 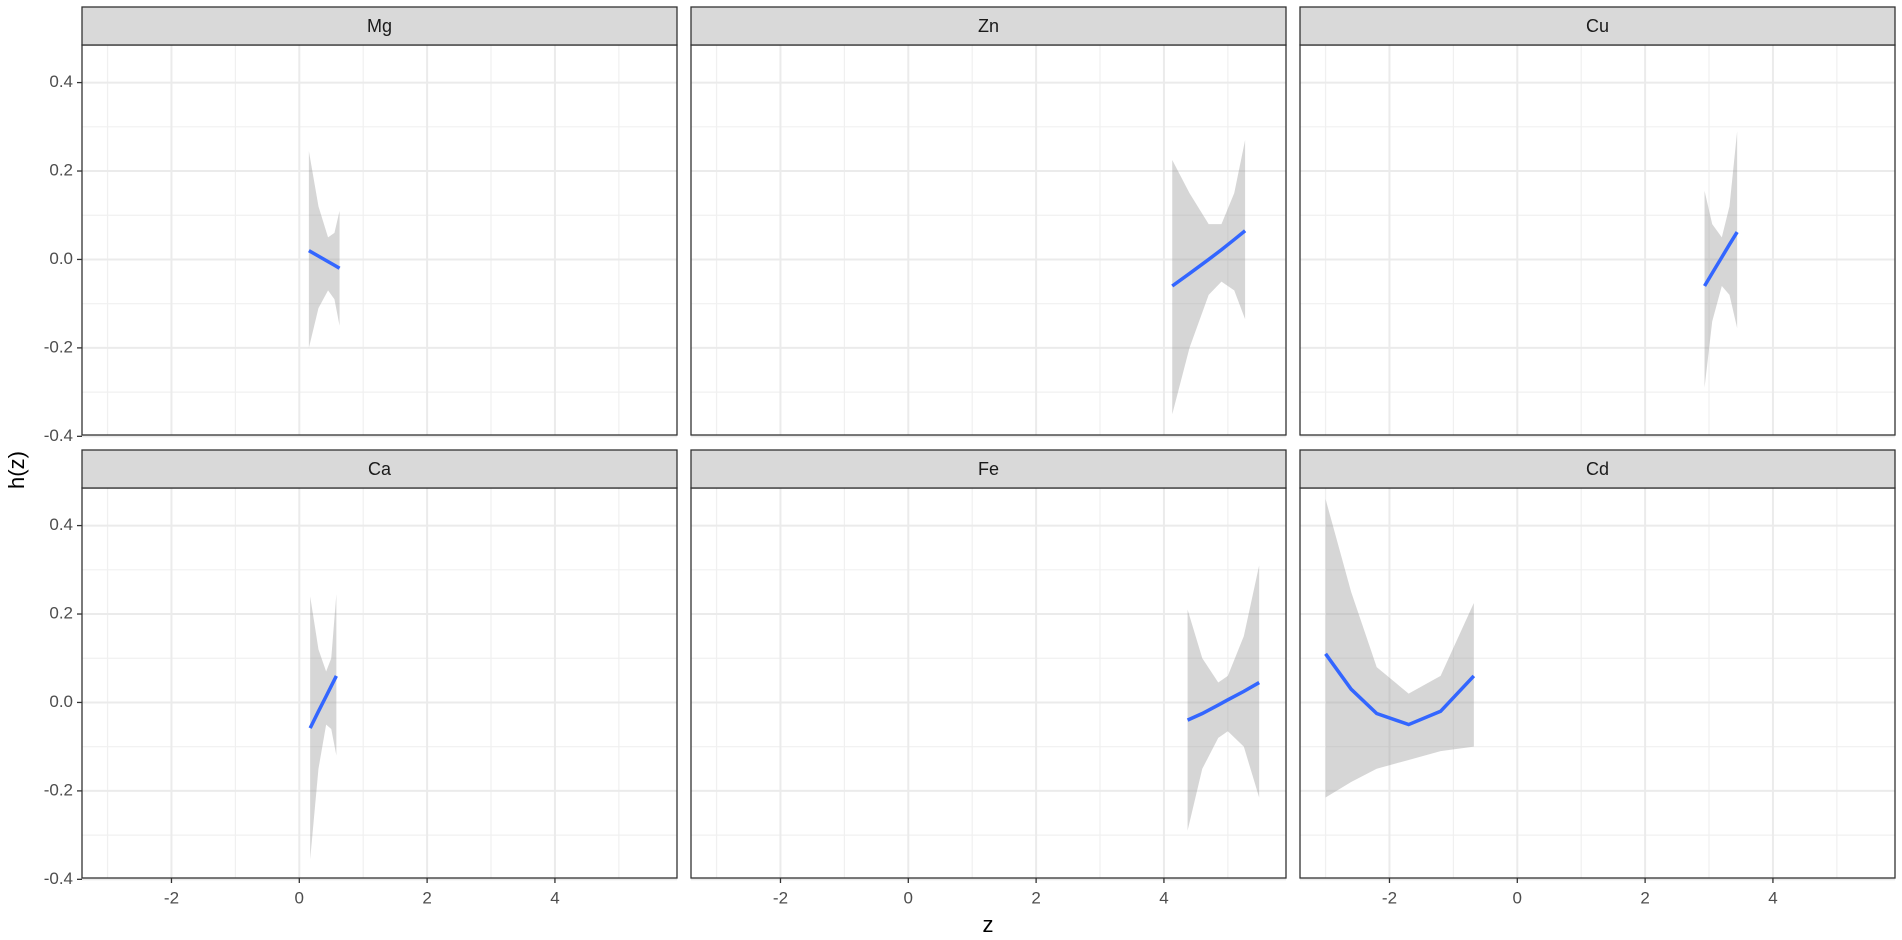 I want to click on strip-title: Fe, so click(x=988, y=469).